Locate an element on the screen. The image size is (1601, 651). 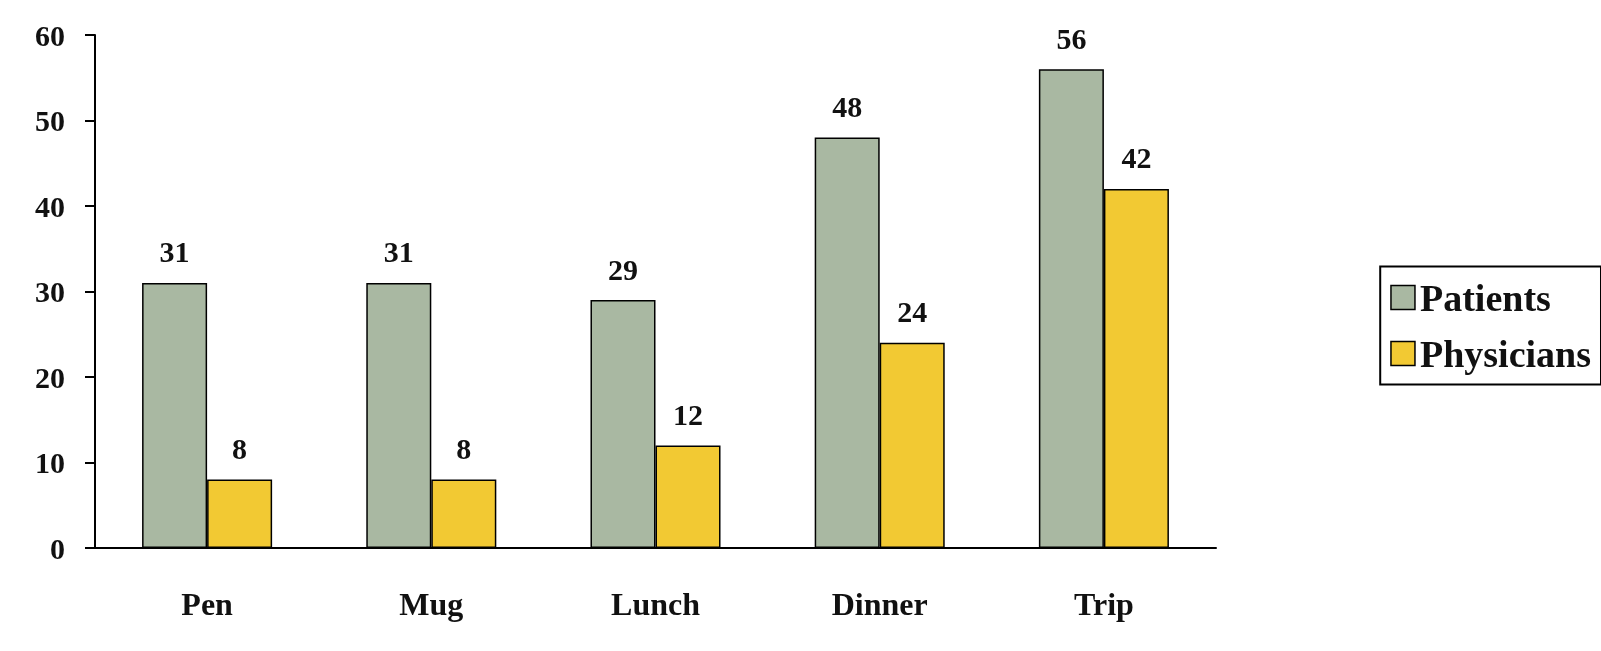
x-tick-label: Mug is located at coordinates (431, 604).